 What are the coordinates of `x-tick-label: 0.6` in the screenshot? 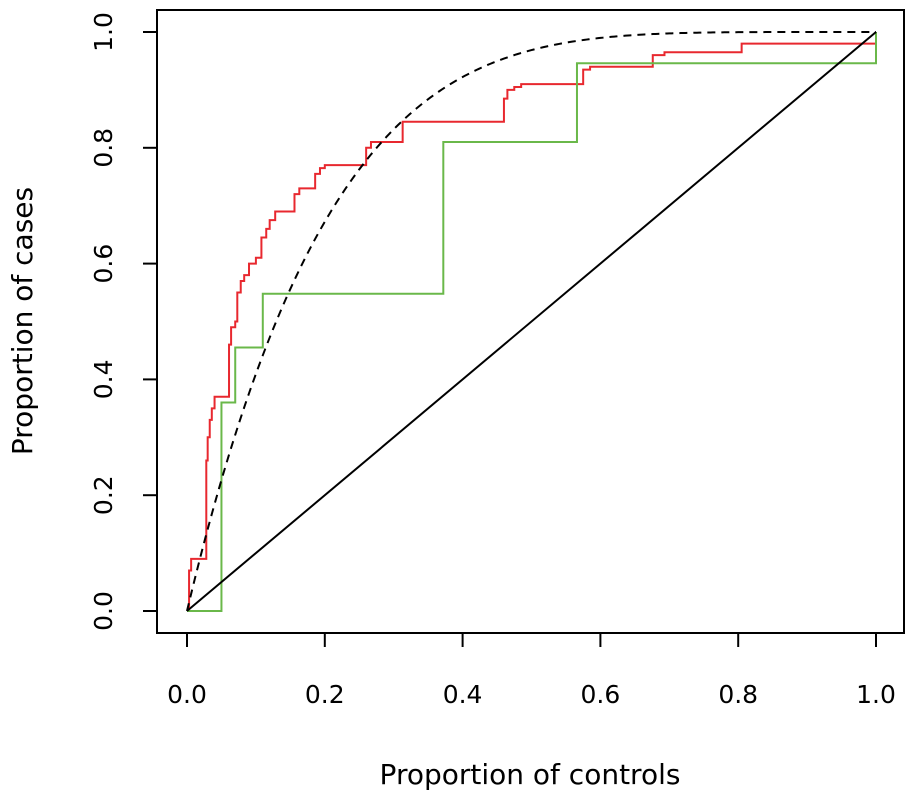 It's located at (601, 694).